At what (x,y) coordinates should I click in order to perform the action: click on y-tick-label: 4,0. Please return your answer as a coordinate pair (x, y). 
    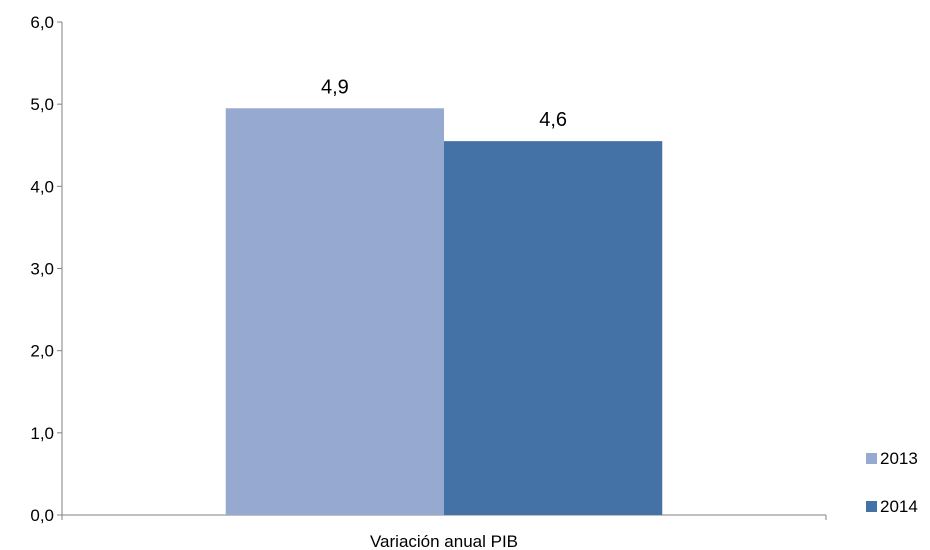
    Looking at the image, I should click on (42, 186).